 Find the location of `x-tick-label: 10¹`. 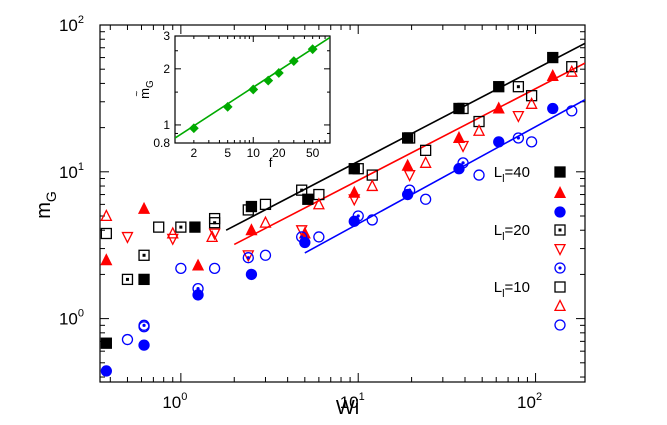

x-tick-label: 10¹ is located at coordinates (352, 401).